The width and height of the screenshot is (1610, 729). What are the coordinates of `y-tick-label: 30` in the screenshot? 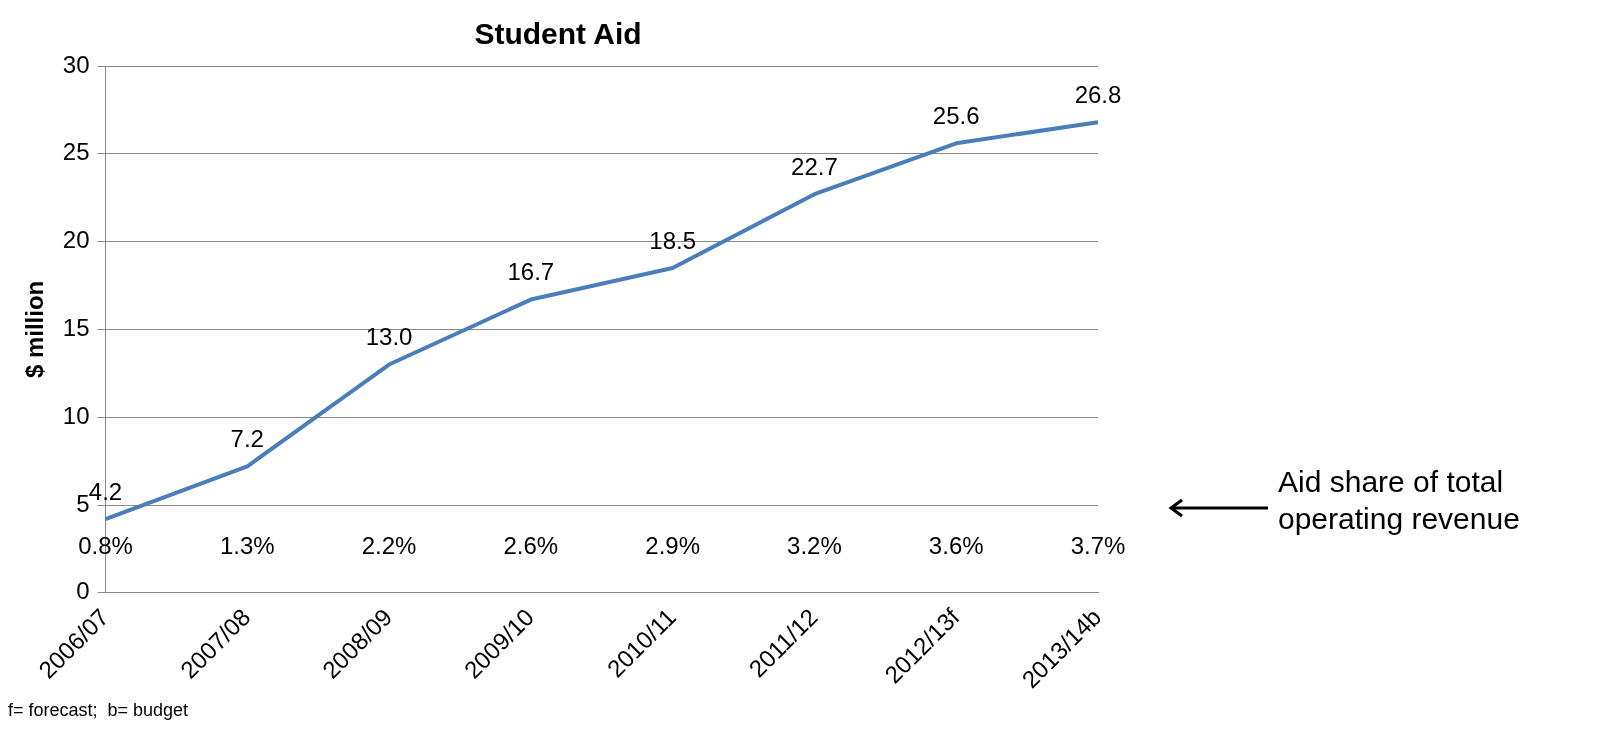 It's located at (76, 64).